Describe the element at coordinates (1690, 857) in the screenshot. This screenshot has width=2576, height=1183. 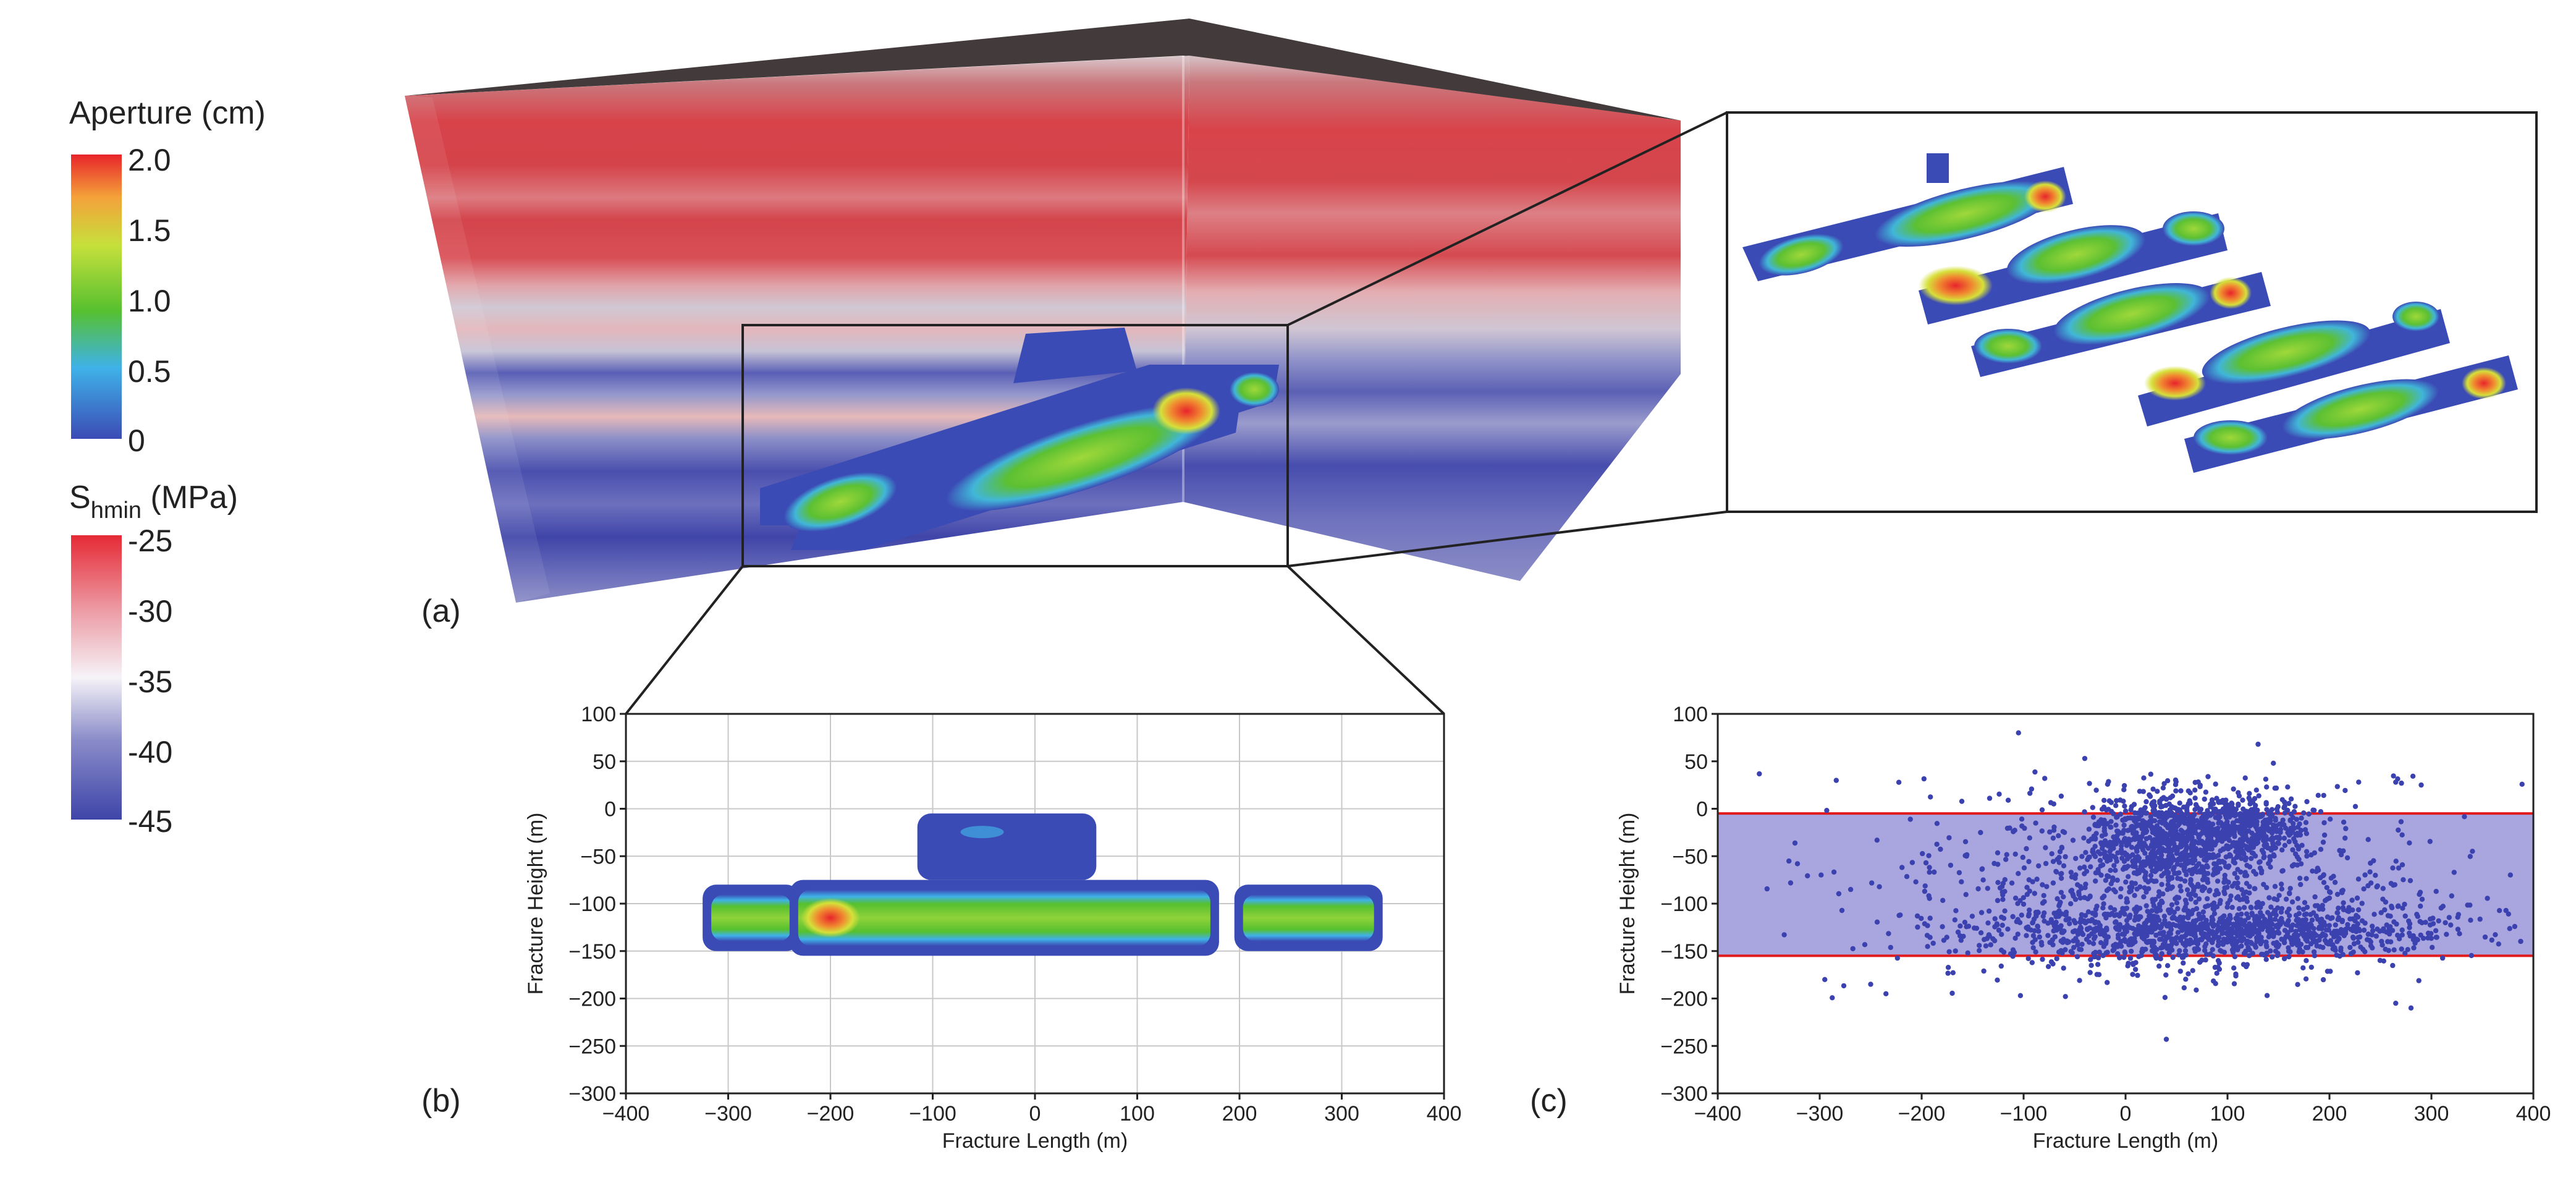
I see `y-tick-label: −50` at that location.